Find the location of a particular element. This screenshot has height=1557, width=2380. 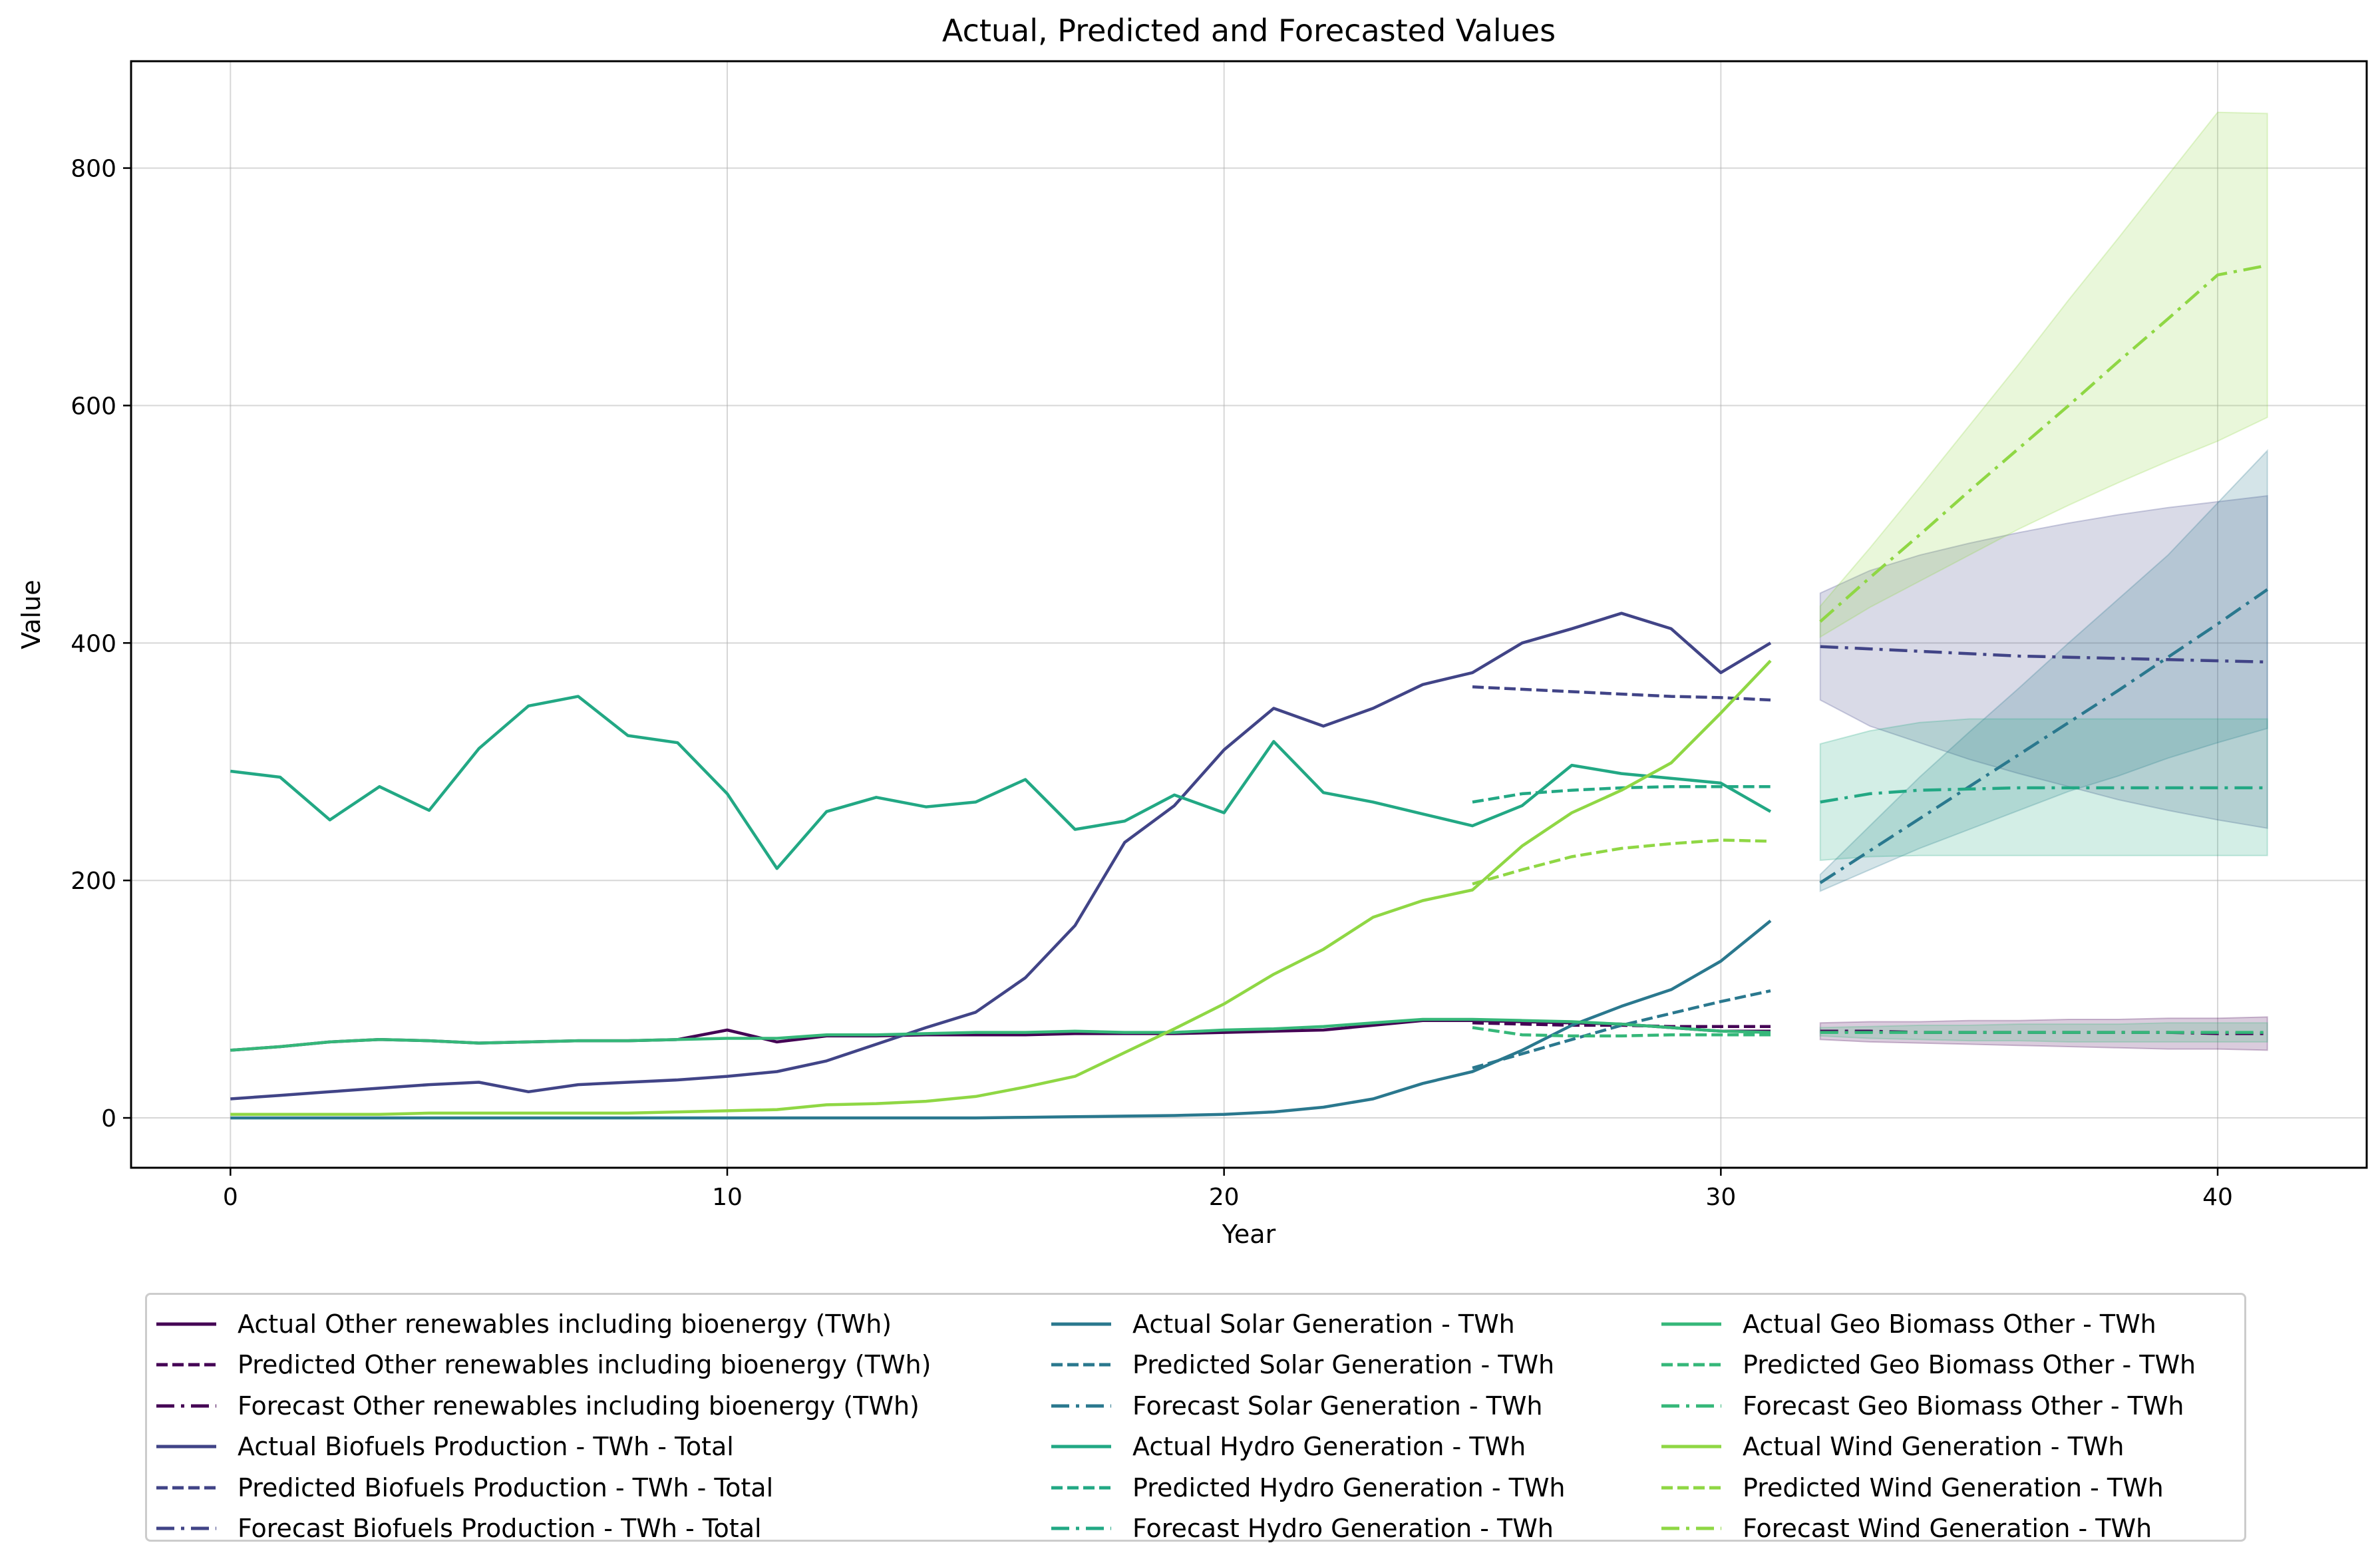

legend-item: Forecast Wind Generation - TWh is located at coordinates (1928, 1529).